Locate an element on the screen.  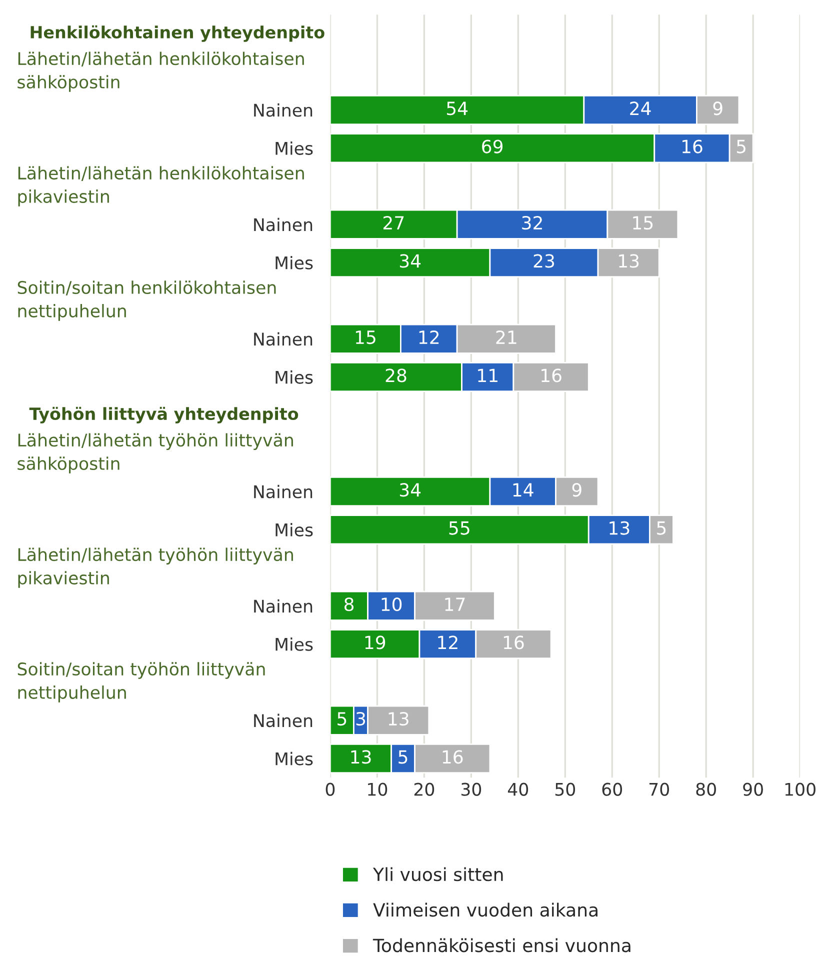
text: Työhön liittyvä yhteydenpito is located at coordinates (163, 415).